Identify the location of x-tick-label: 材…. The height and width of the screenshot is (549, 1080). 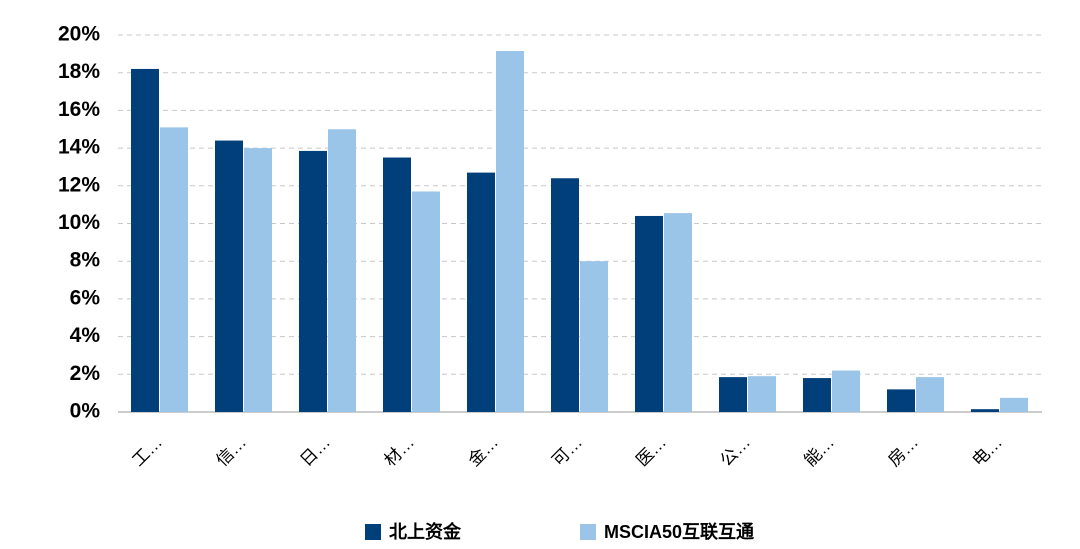
(399, 451).